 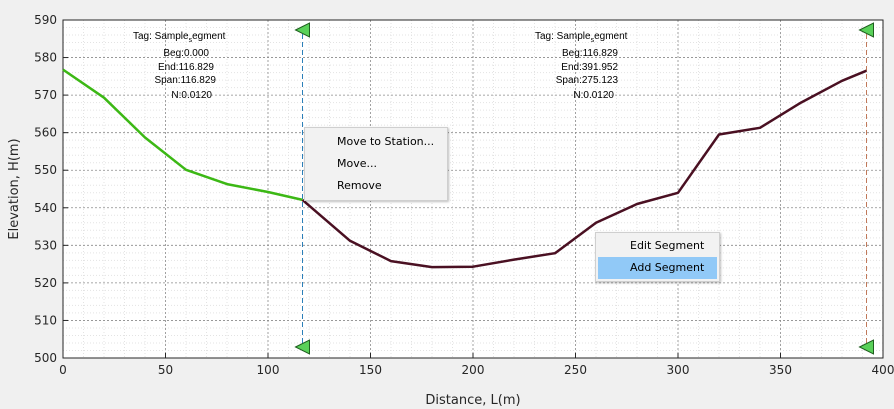 What do you see at coordinates (45, 95) in the screenshot?
I see `y-tick-label: 570` at bounding box center [45, 95].